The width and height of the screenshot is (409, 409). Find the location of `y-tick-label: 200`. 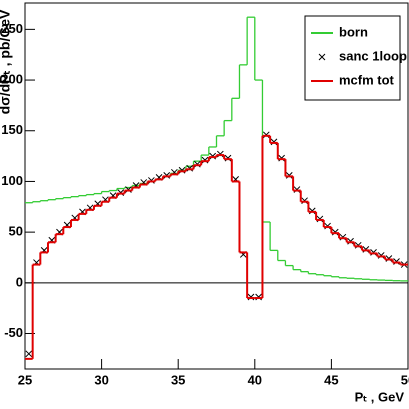

y-tick-label: 200 is located at coordinates (12, 78).